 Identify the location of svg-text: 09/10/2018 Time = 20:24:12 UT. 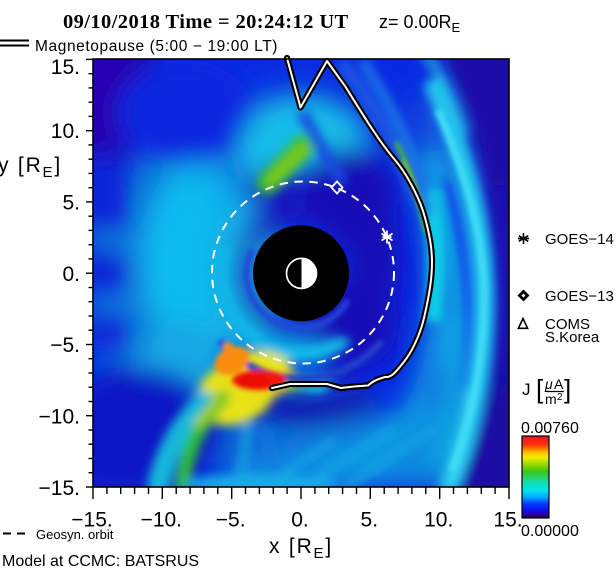
(206, 22).